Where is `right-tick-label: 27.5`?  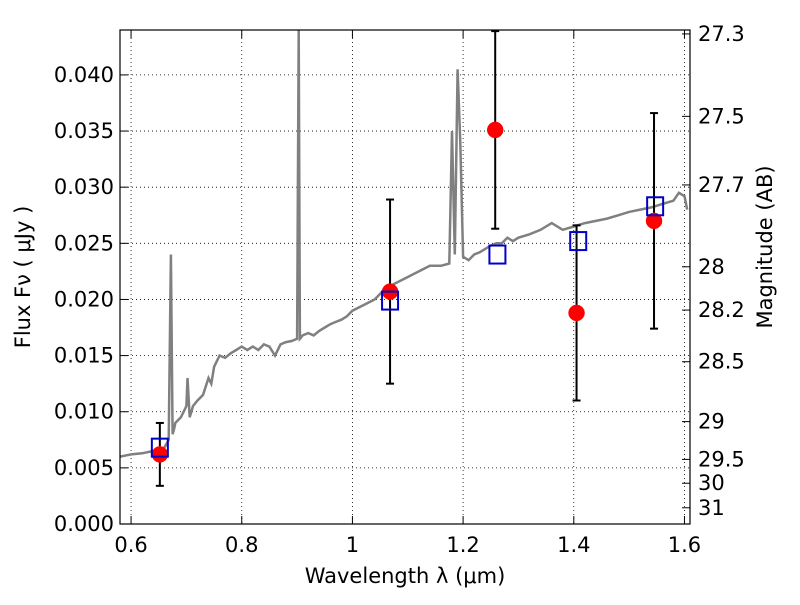 right-tick-label: 27.5 is located at coordinates (721, 116).